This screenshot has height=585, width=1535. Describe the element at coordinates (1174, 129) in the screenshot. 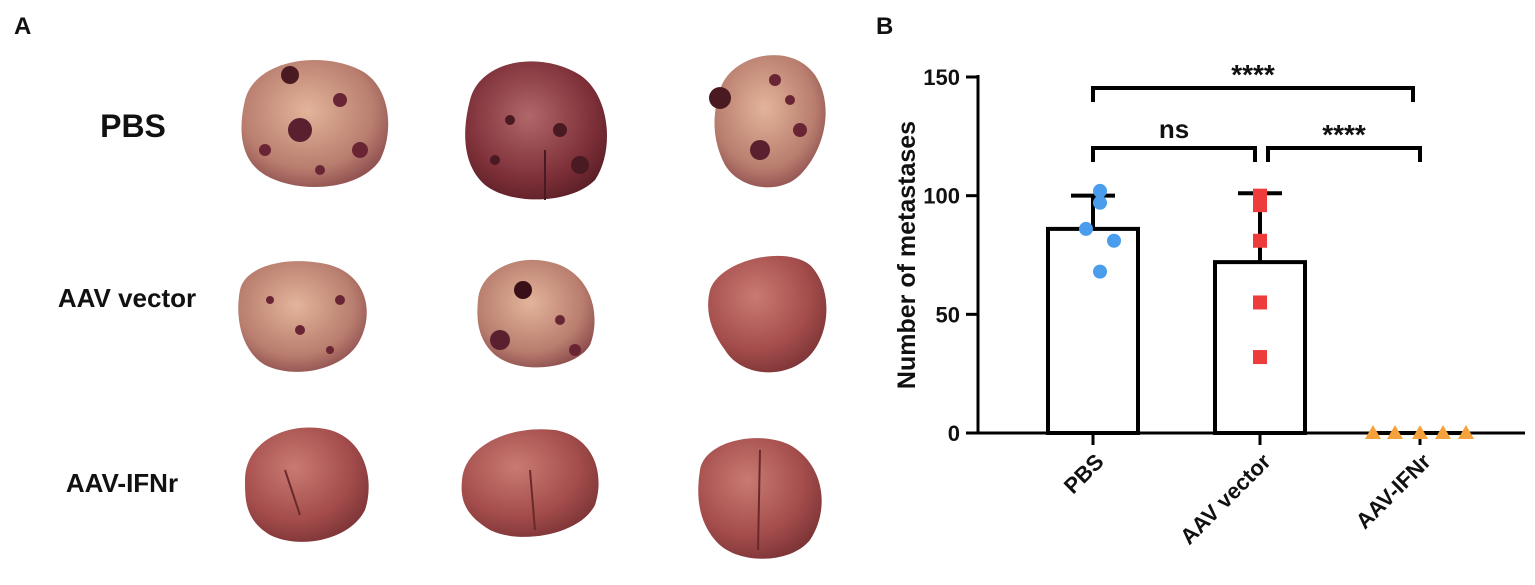

I see `significance-label: ns` at that location.